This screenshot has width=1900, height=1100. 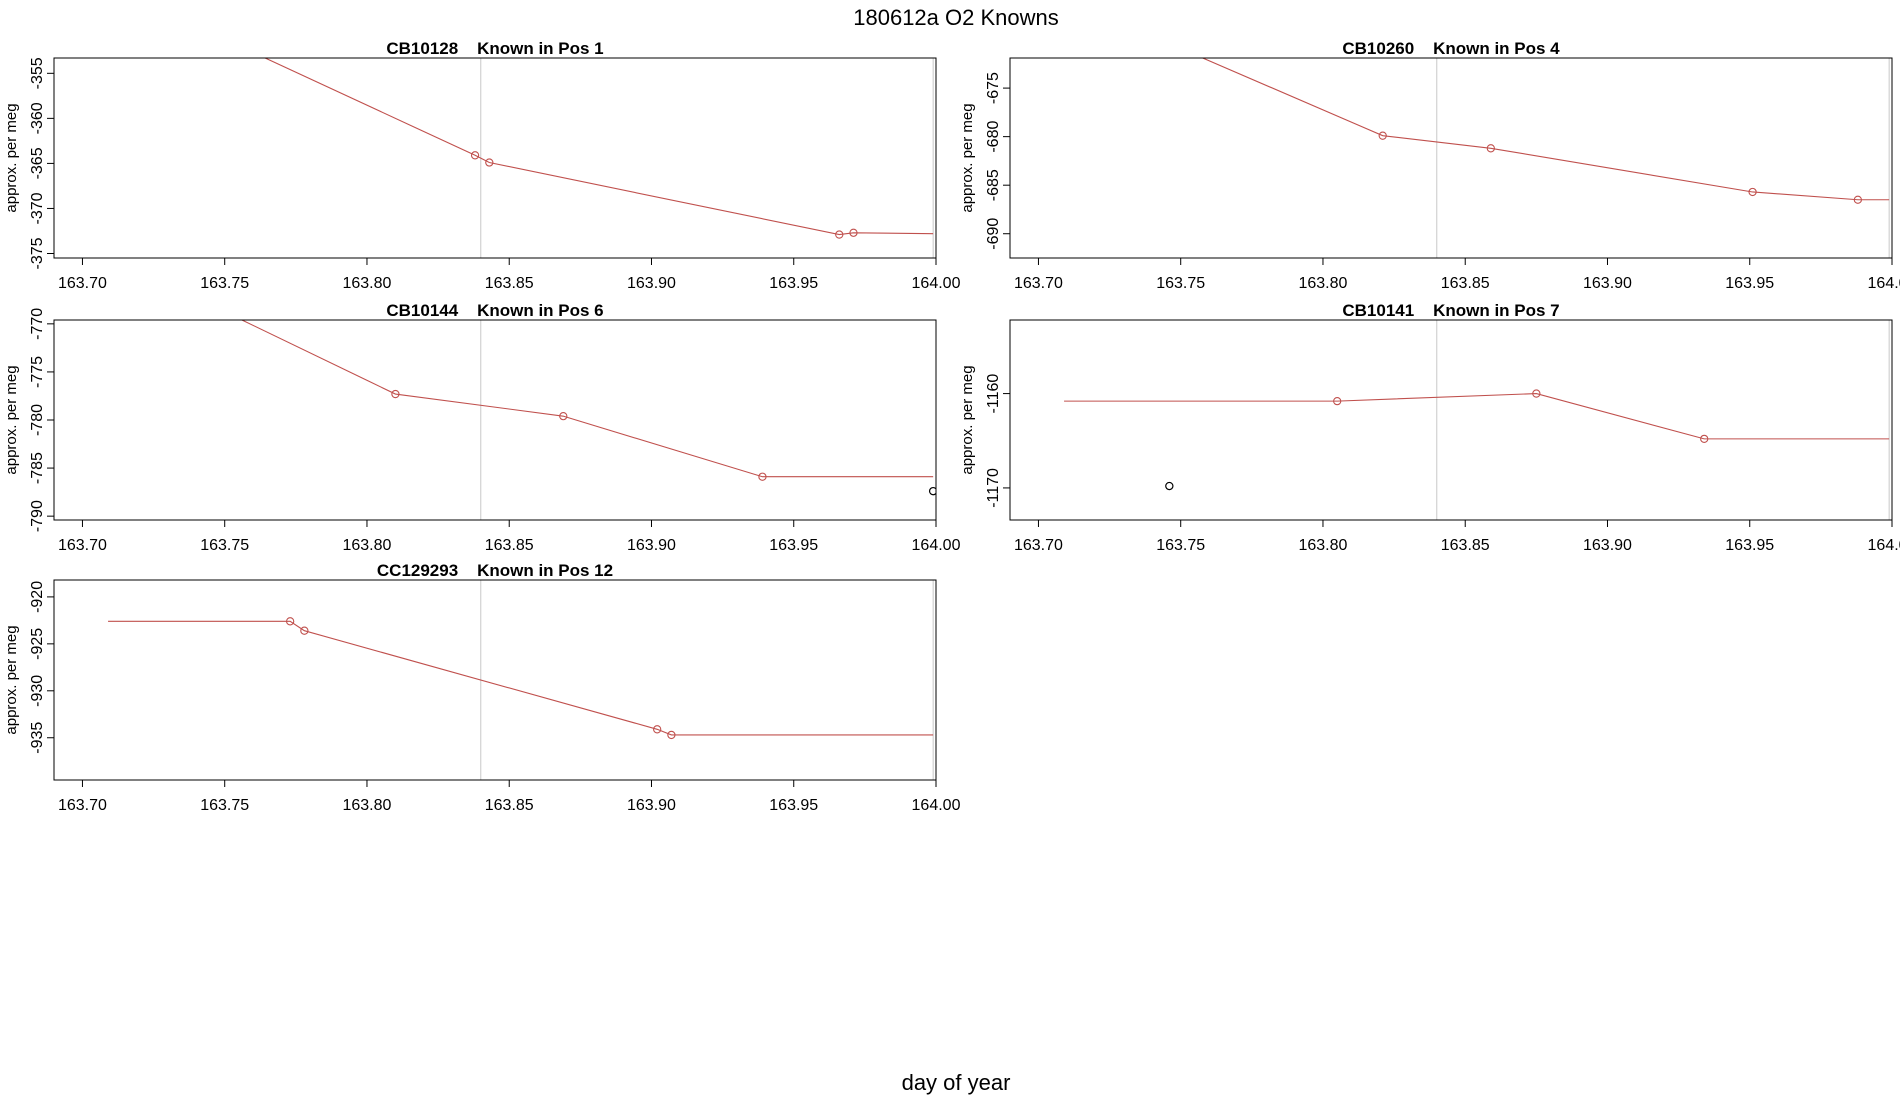 I want to click on y-tick-label: -370, so click(x=37, y=208).